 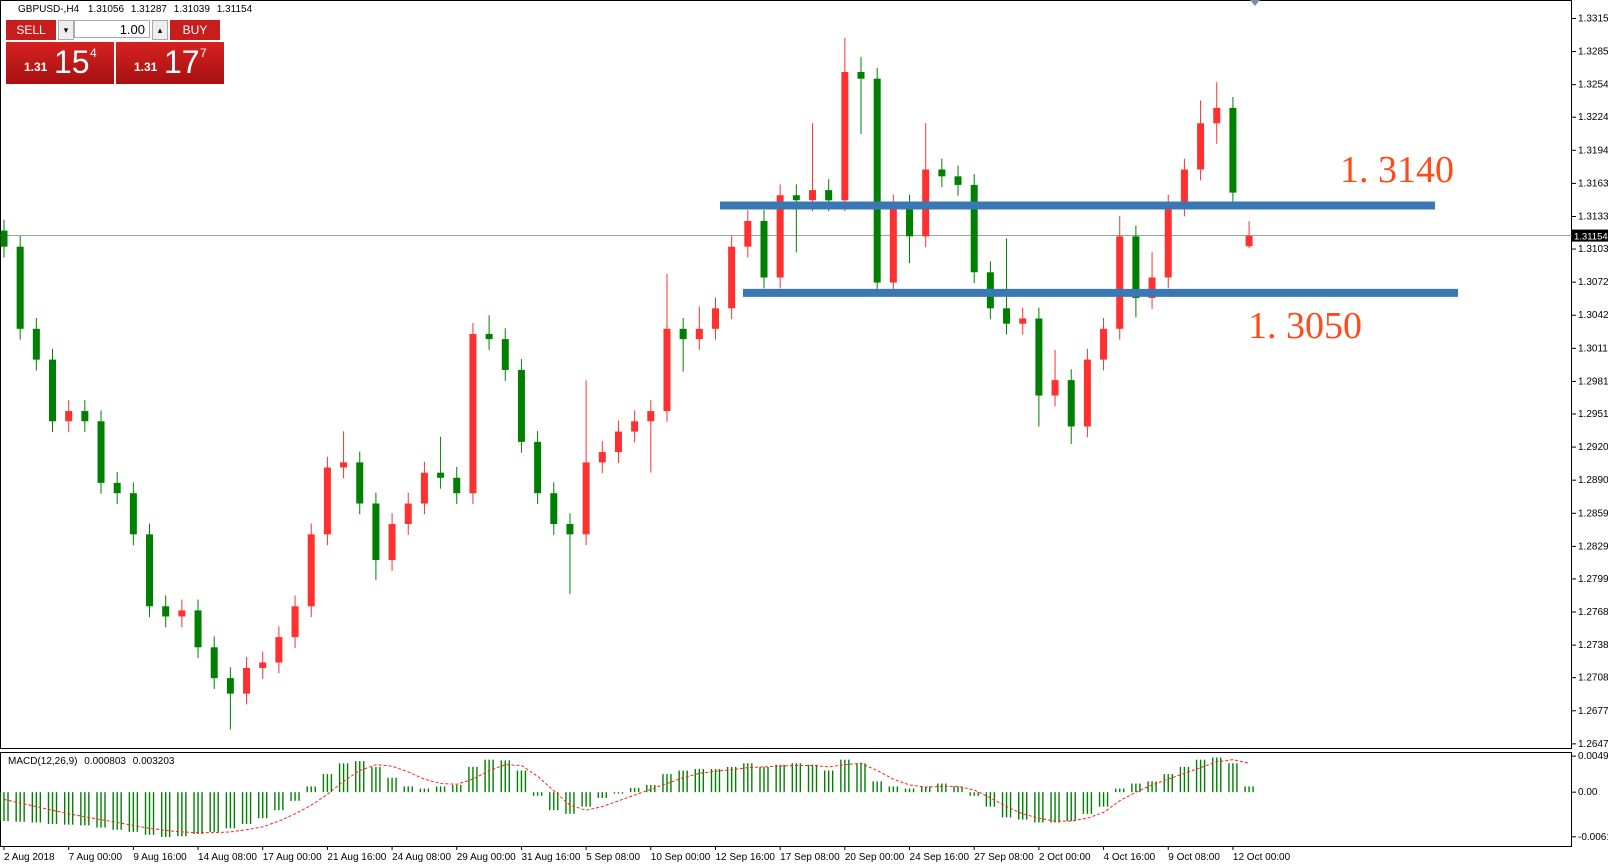 I want to click on x-tick-label: 2 Aug 2018, so click(x=29, y=857).